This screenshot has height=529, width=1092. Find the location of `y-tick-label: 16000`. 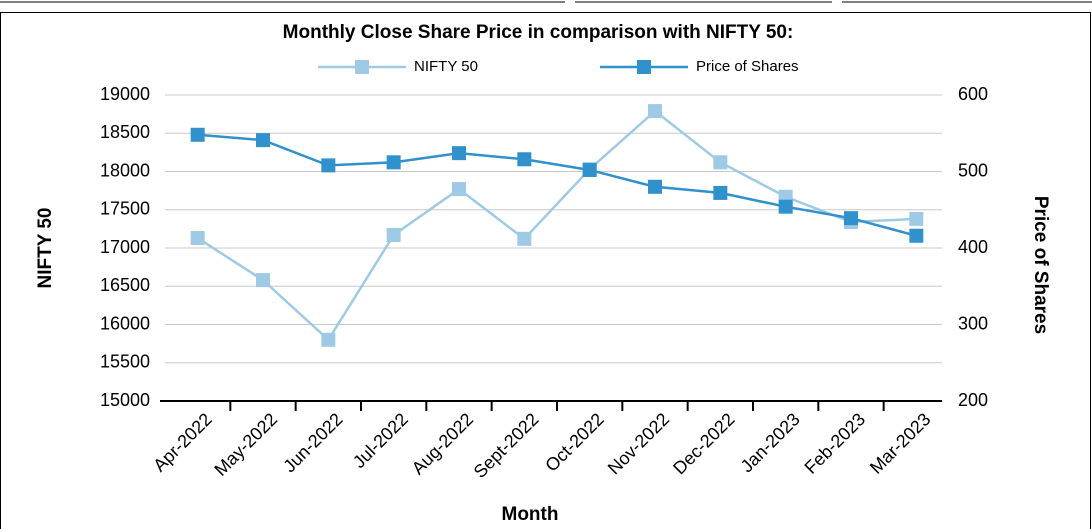

y-tick-label: 16000 is located at coordinates (125, 323).